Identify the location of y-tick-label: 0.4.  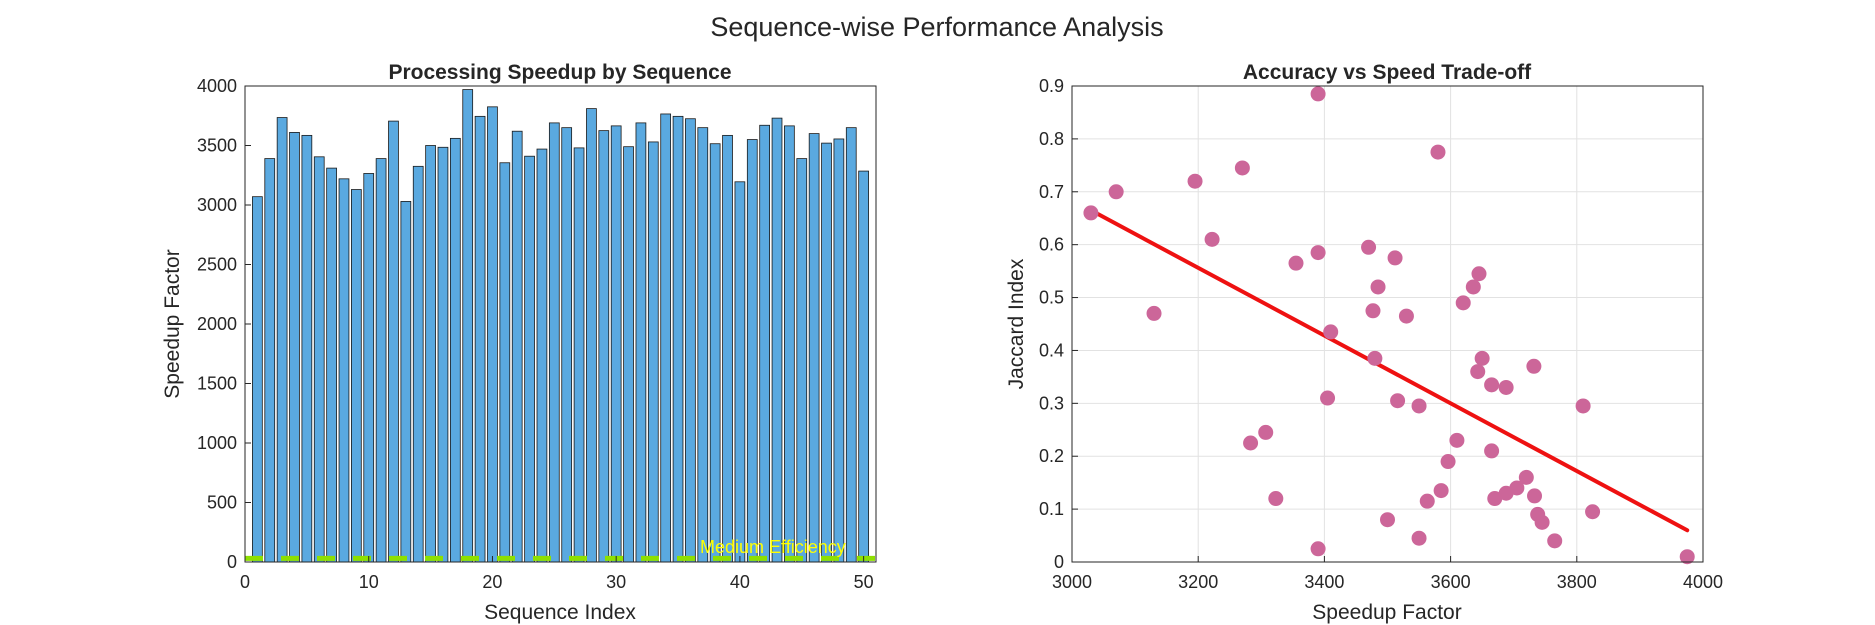
(1051, 350).